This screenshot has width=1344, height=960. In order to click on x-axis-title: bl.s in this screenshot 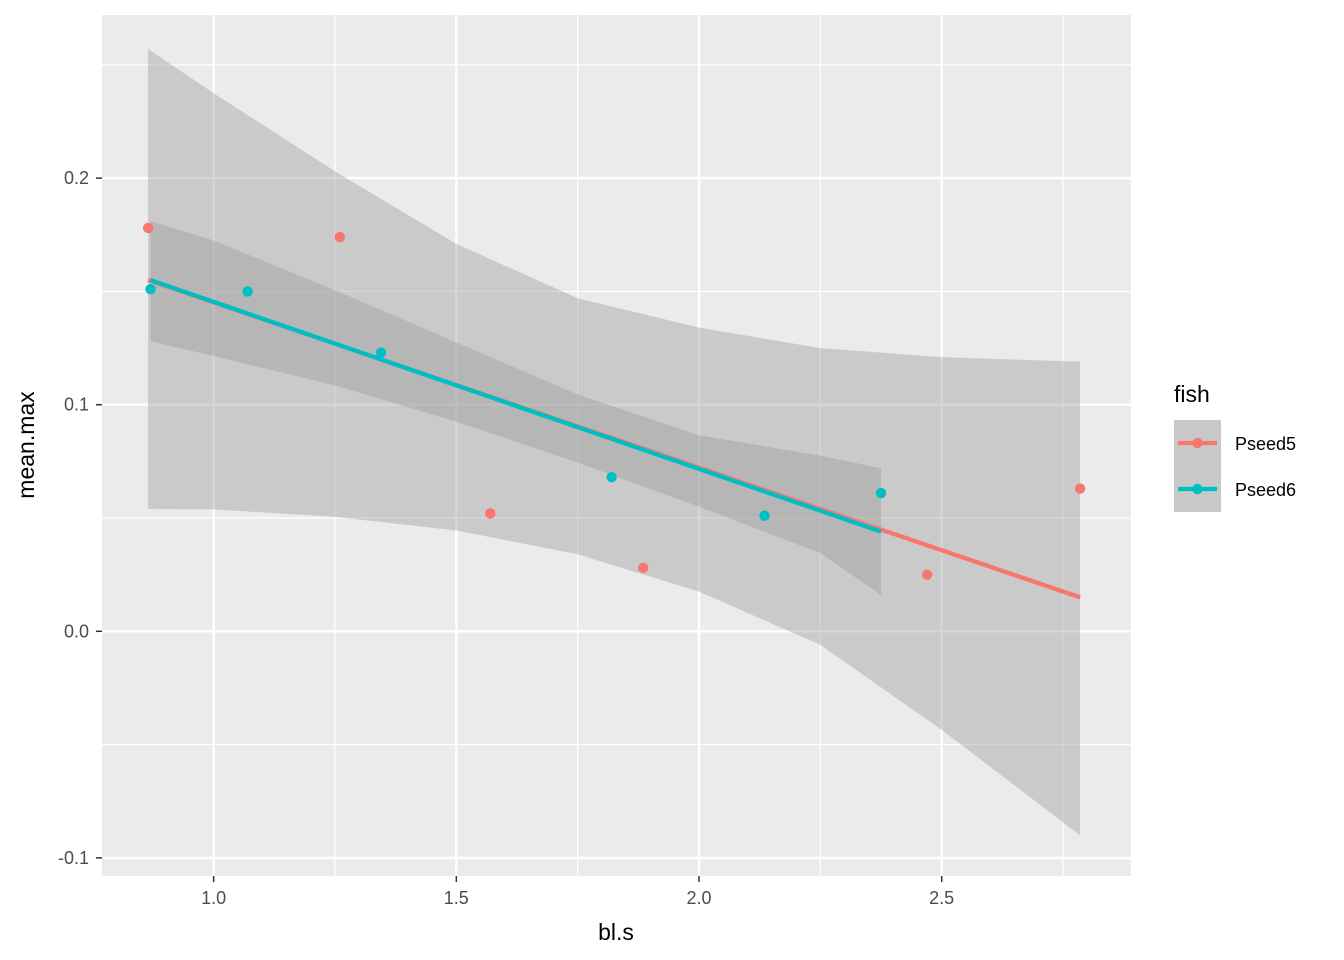, I will do `click(616, 932)`.